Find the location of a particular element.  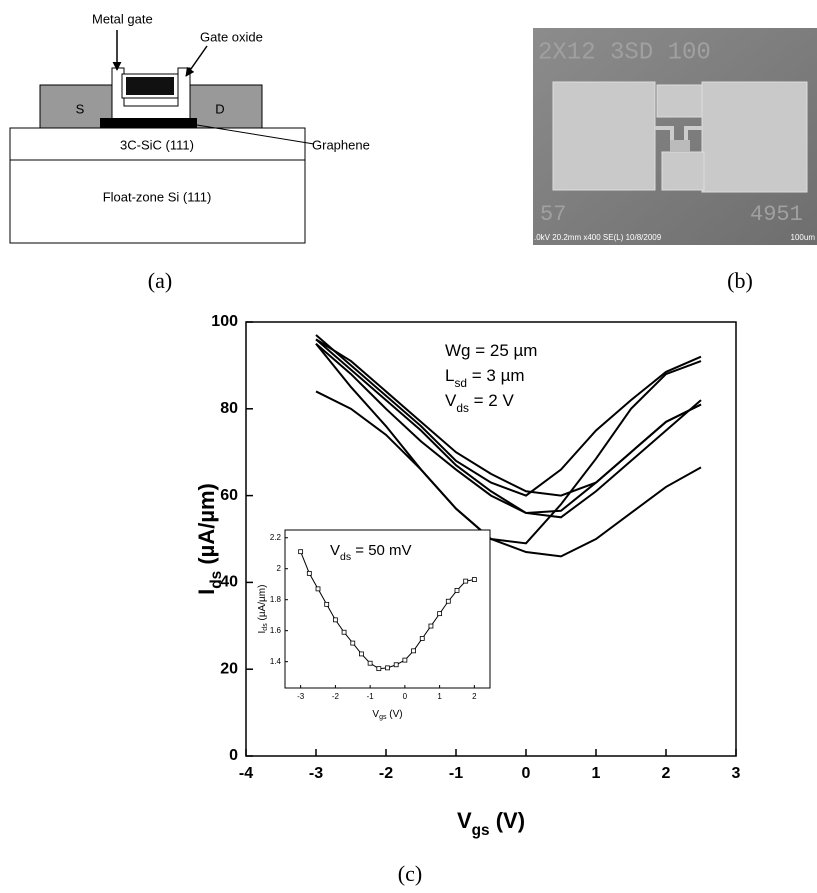

annotation-part: V is located at coordinates (335, 550).